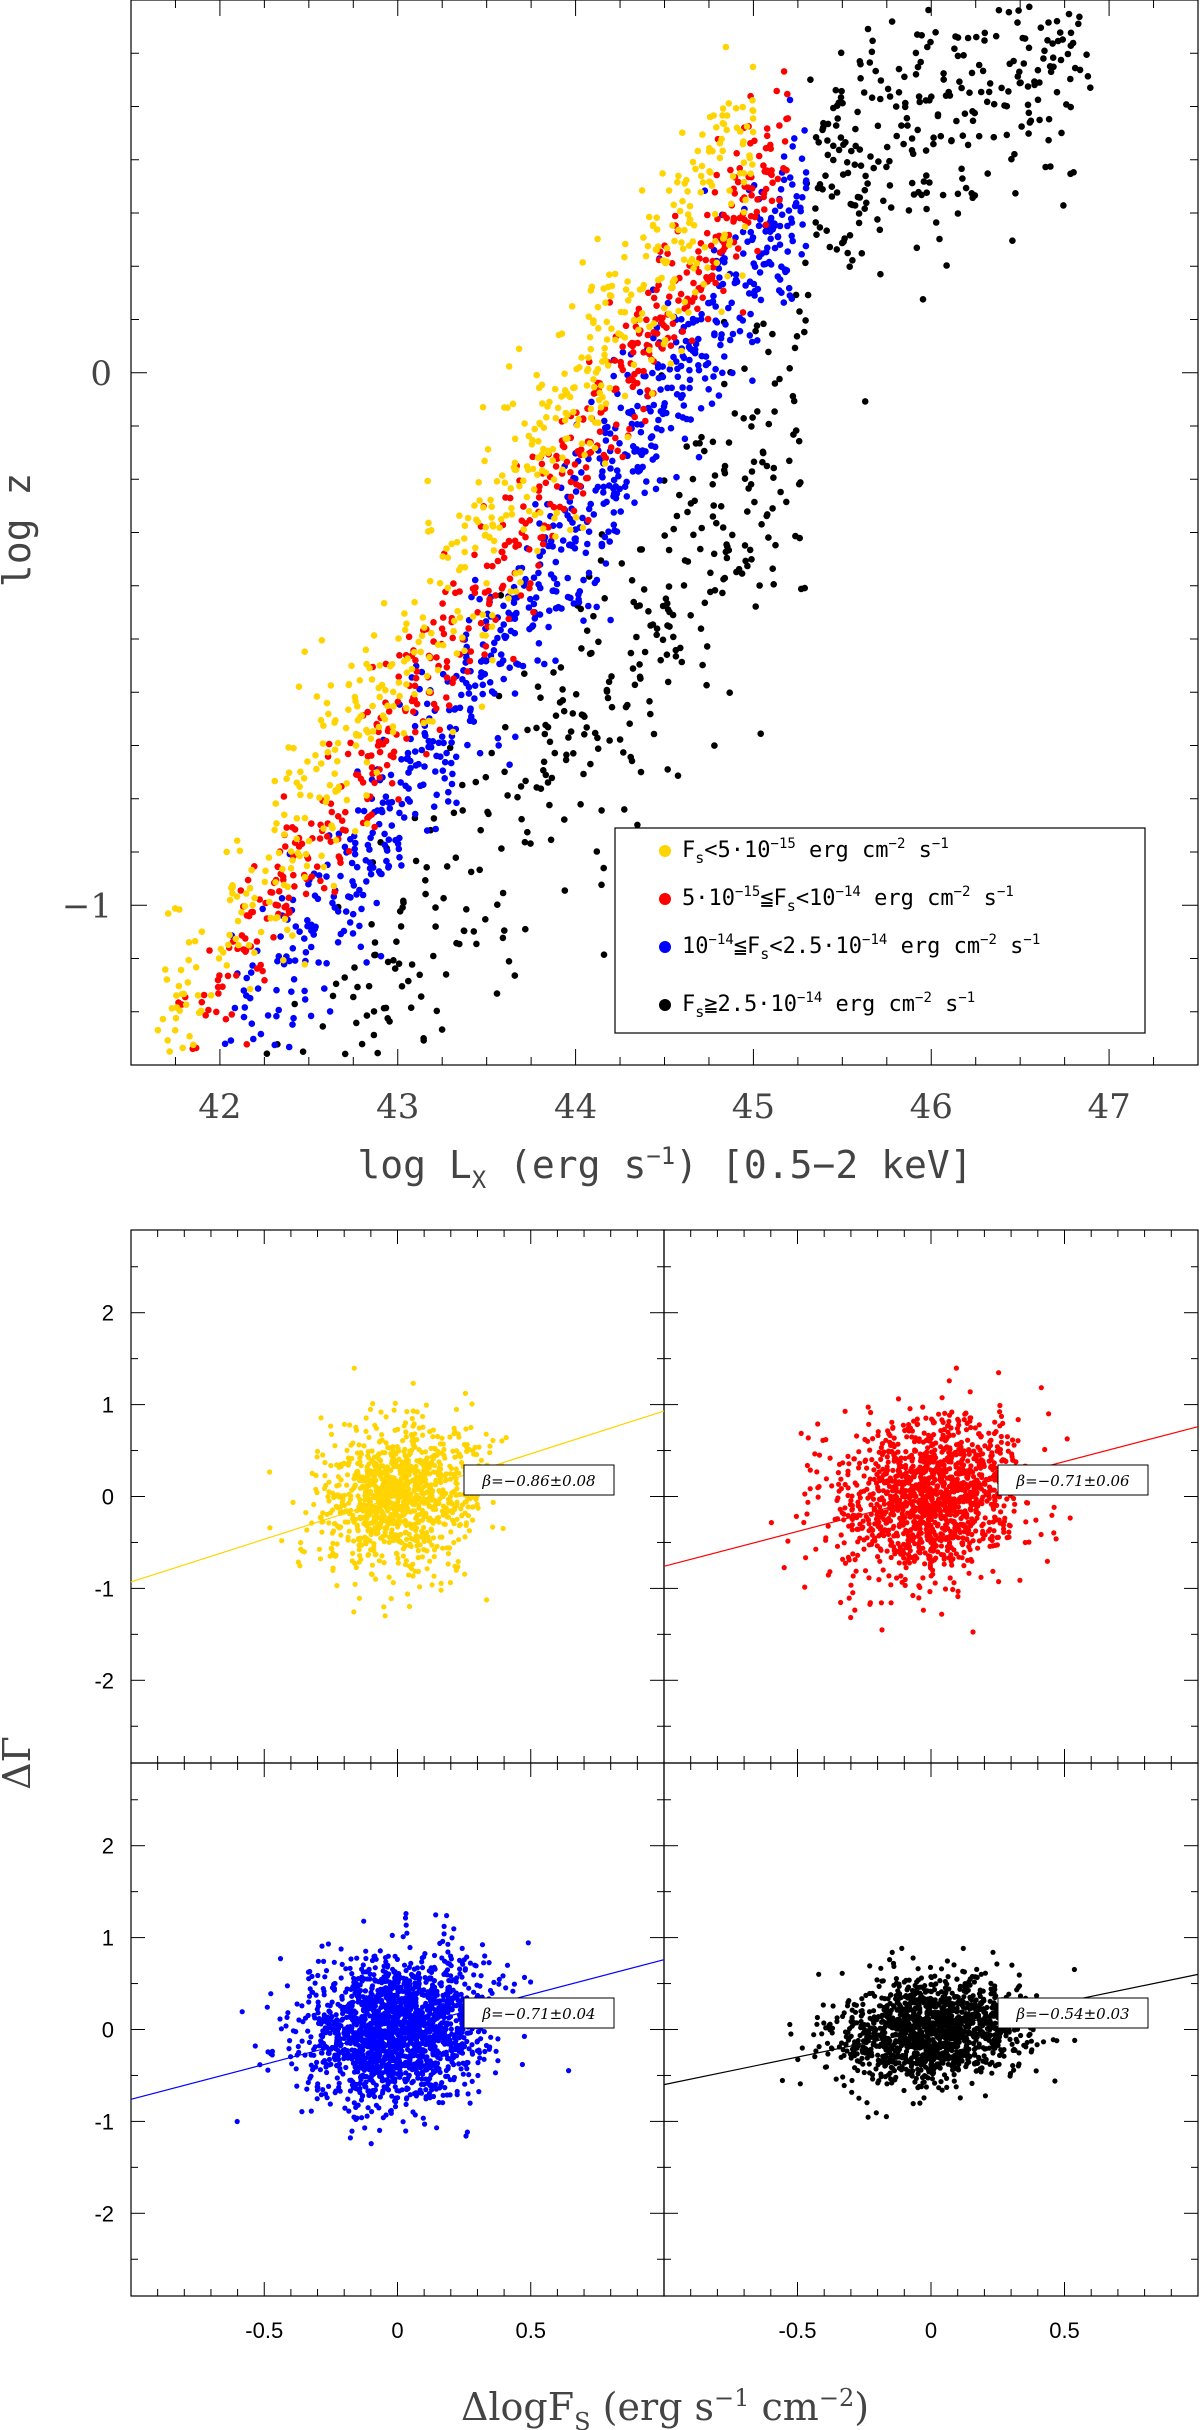  What do you see at coordinates (219, 1107) in the screenshot?
I see `top-x-tick-label: 42` at bounding box center [219, 1107].